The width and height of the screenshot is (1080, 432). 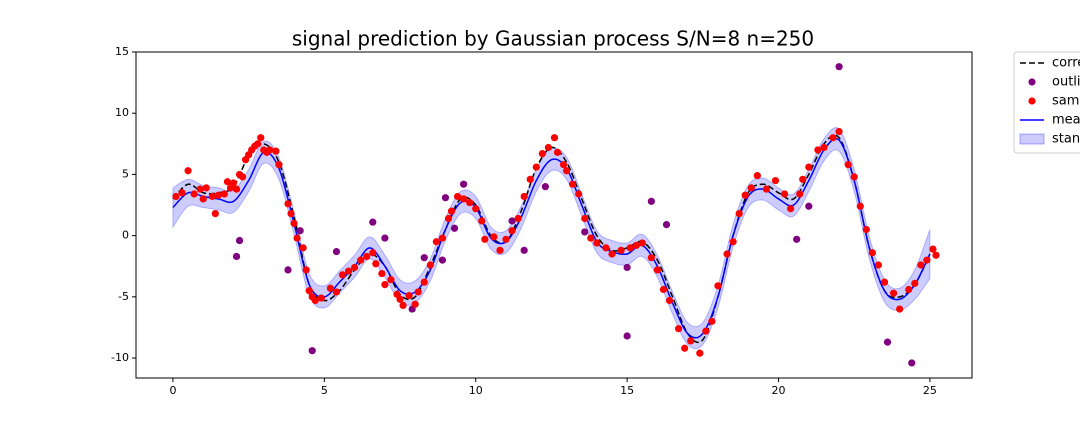 I want to click on y-tick-label: 0, so click(x=125, y=235).